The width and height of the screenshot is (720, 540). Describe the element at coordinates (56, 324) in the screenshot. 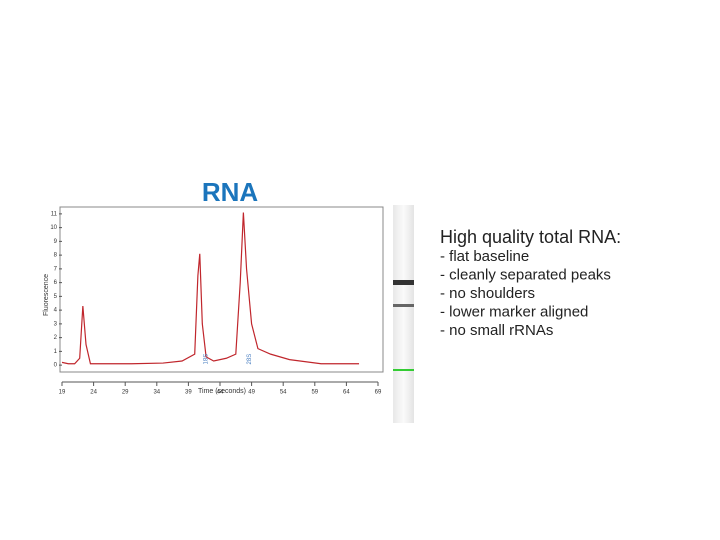

I see `y-tick-label: 3` at that location.